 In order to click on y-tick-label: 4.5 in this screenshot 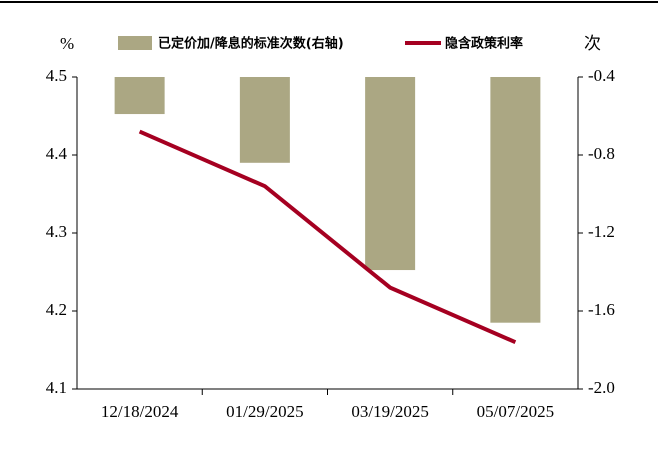, I will do `click(56, 75)`.